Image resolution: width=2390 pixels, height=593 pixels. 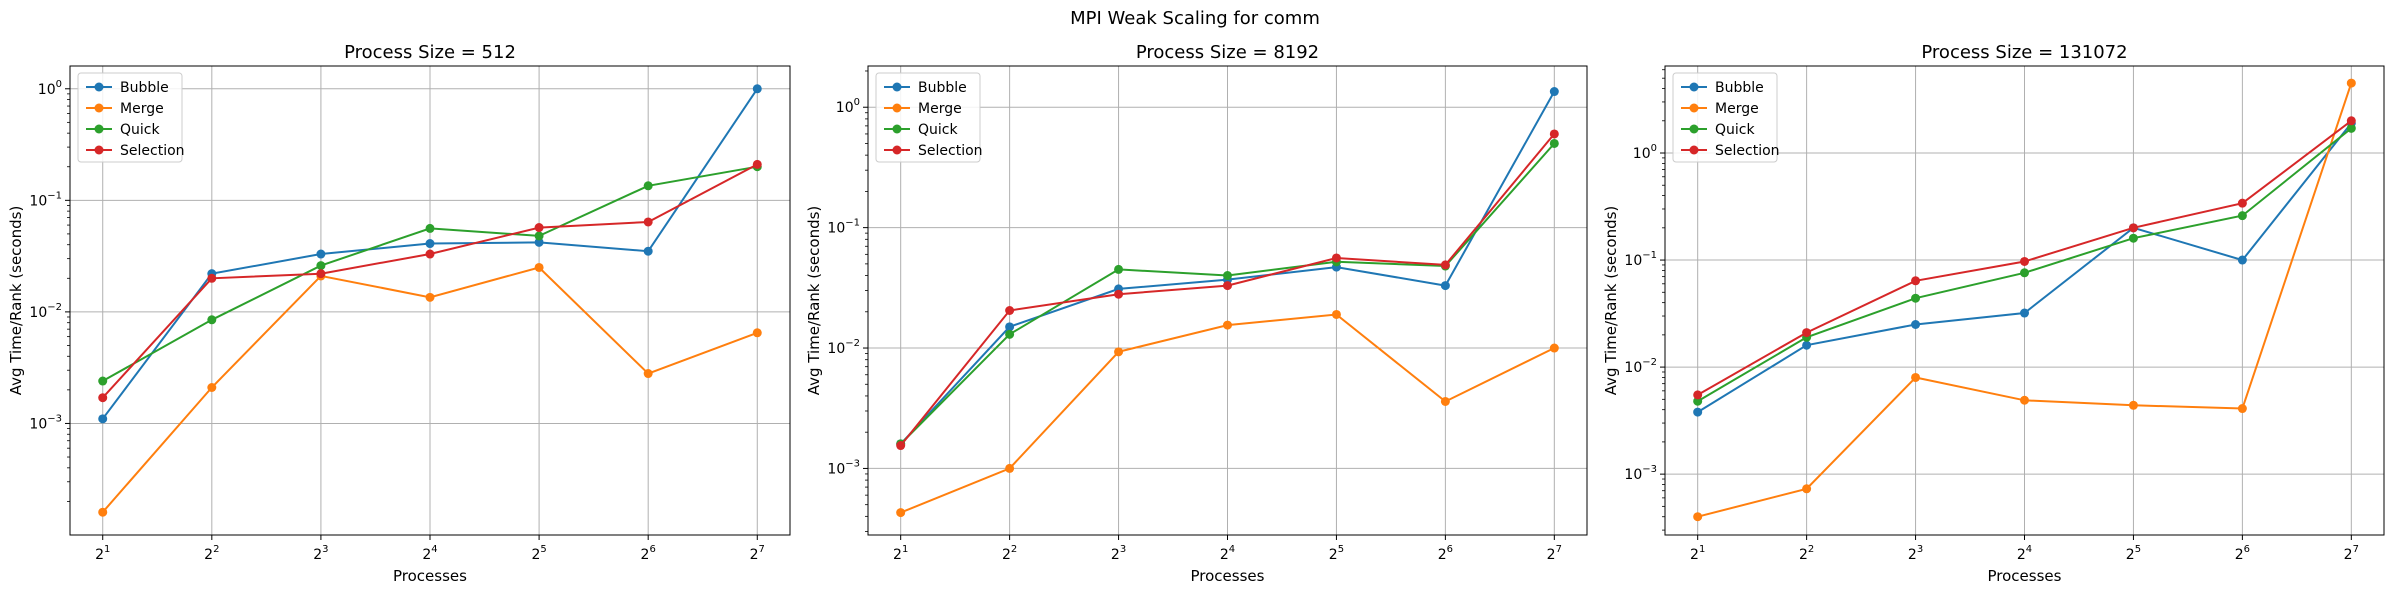 What do you see at coordinates (430, 52) in the screenshot?
I see `panel-title: Process Size = 512` at bounding box center [430, 52].